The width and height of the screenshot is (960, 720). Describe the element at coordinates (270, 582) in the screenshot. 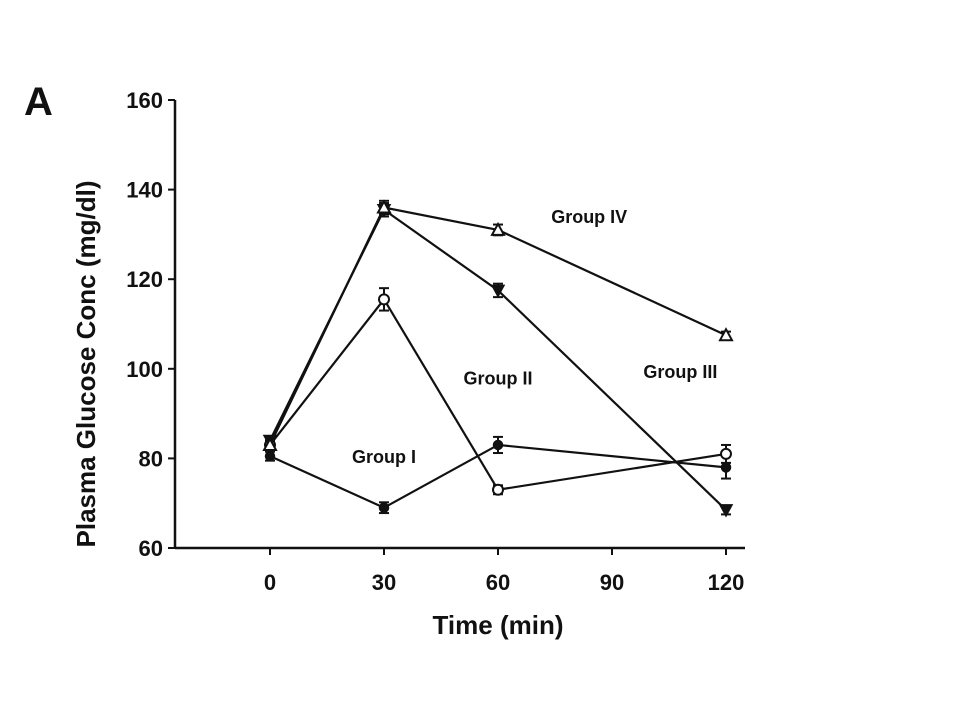

I see `x-tick-label: 0` at that location.